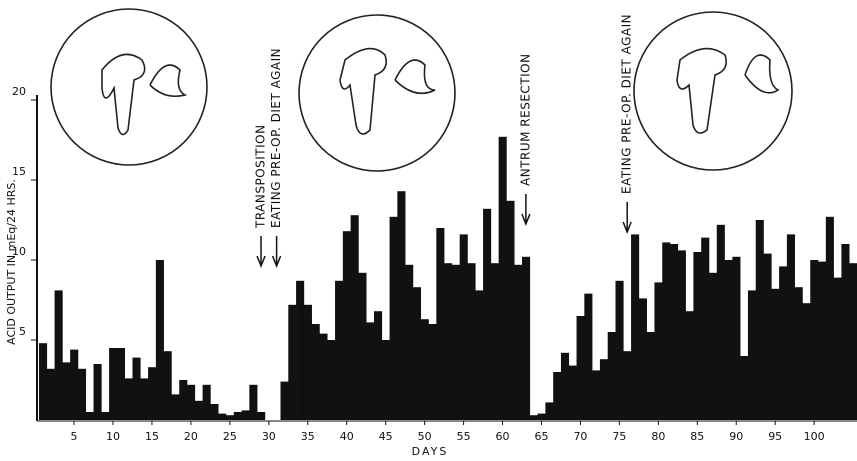  What do you see at coordinates (308, 436) in the screenshot?
I see `x-tick-label: 35` at bounding box center [308, 436].